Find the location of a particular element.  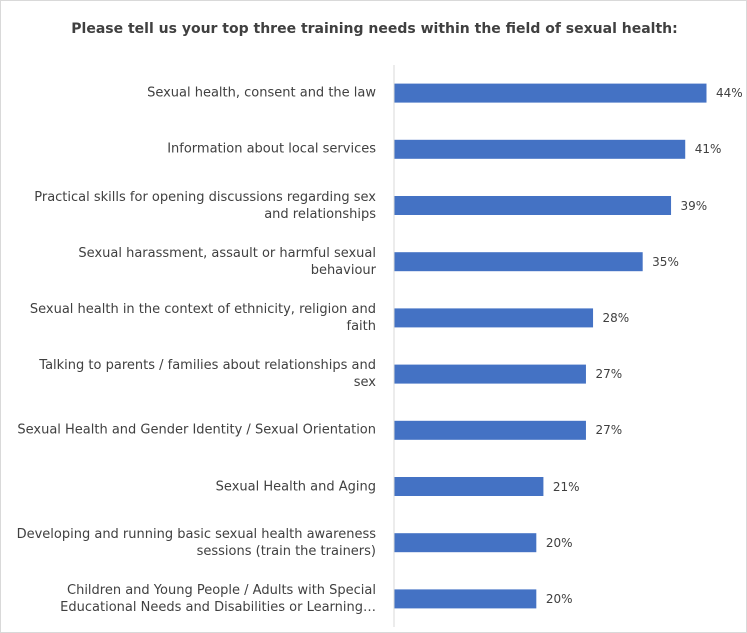

category-label: Information about local services is located at coordinates (271, 149).